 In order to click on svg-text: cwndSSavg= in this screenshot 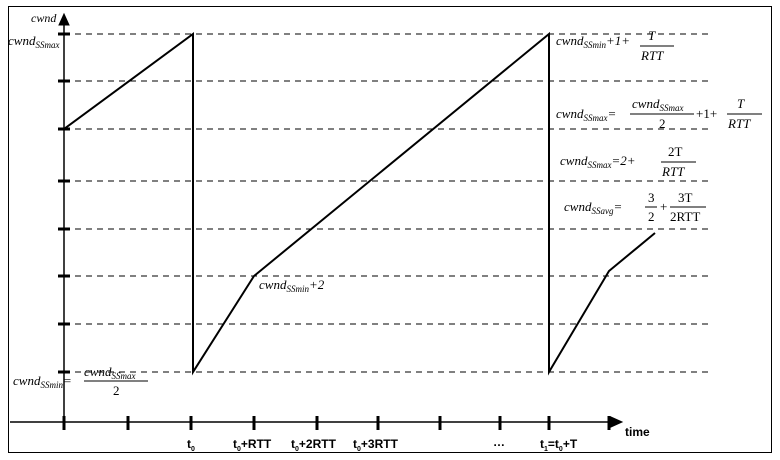, I will do `click(593, 207)`.